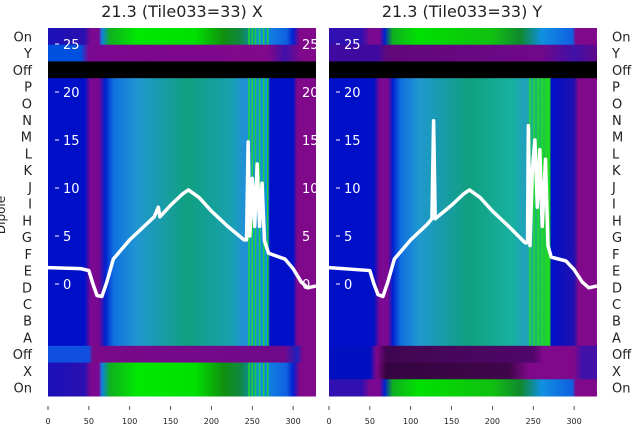  Describe the element at coordinates (322, 212) in the screenshot. I see `panel-gap` at that location.